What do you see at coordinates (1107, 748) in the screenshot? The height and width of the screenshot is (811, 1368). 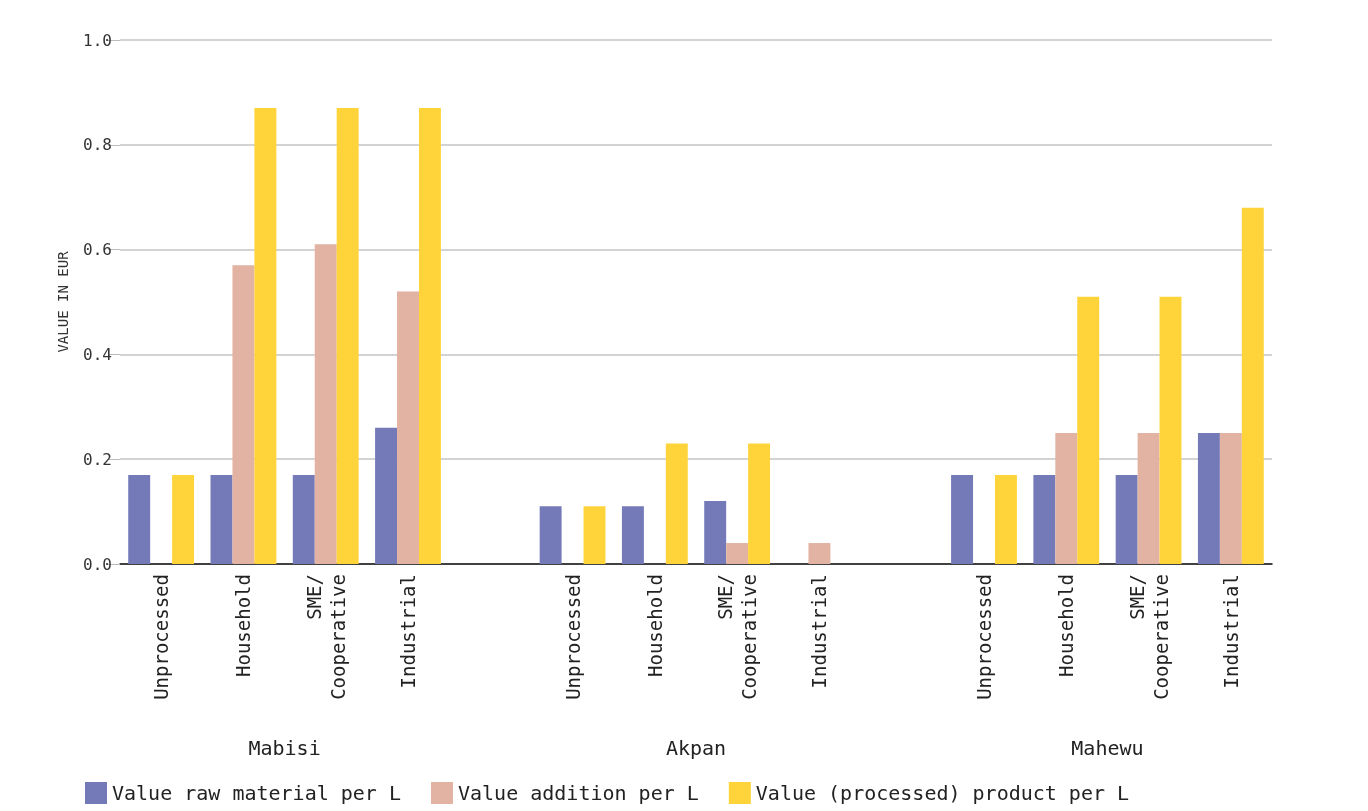 I see `text: Mahewu` at bounding box center [1107, 748].